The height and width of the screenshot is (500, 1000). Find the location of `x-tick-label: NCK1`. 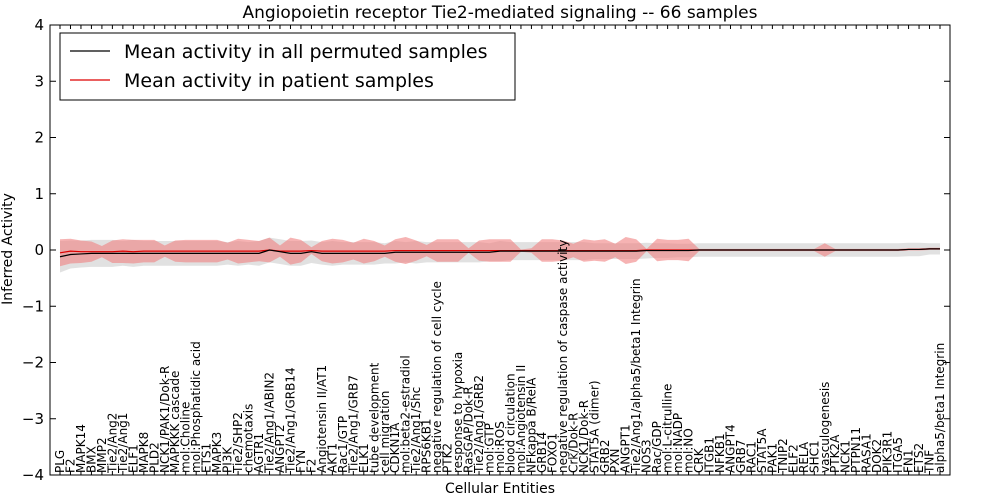

x-tick-label: NCK1 is located at coordinates (846, 456).